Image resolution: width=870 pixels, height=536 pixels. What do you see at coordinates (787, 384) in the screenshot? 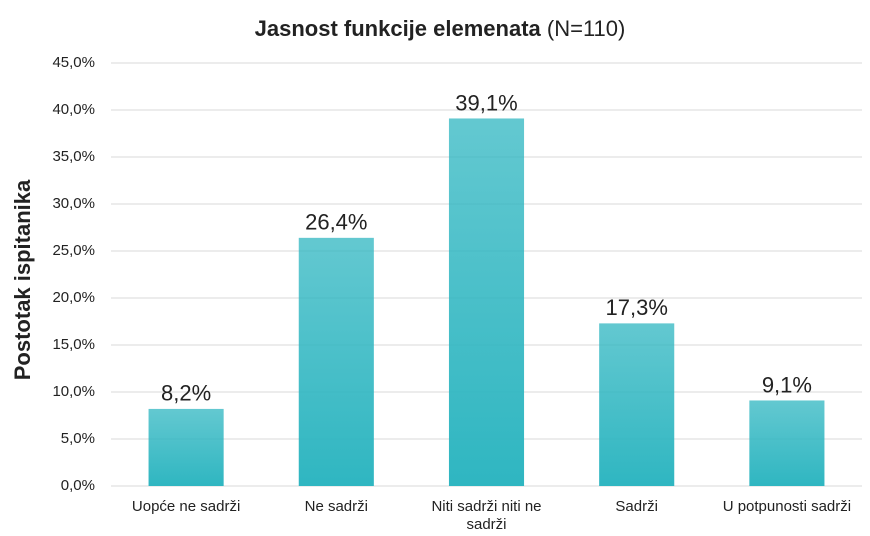
I see `value-label: 9,1%` at bounding box center [787, 384].